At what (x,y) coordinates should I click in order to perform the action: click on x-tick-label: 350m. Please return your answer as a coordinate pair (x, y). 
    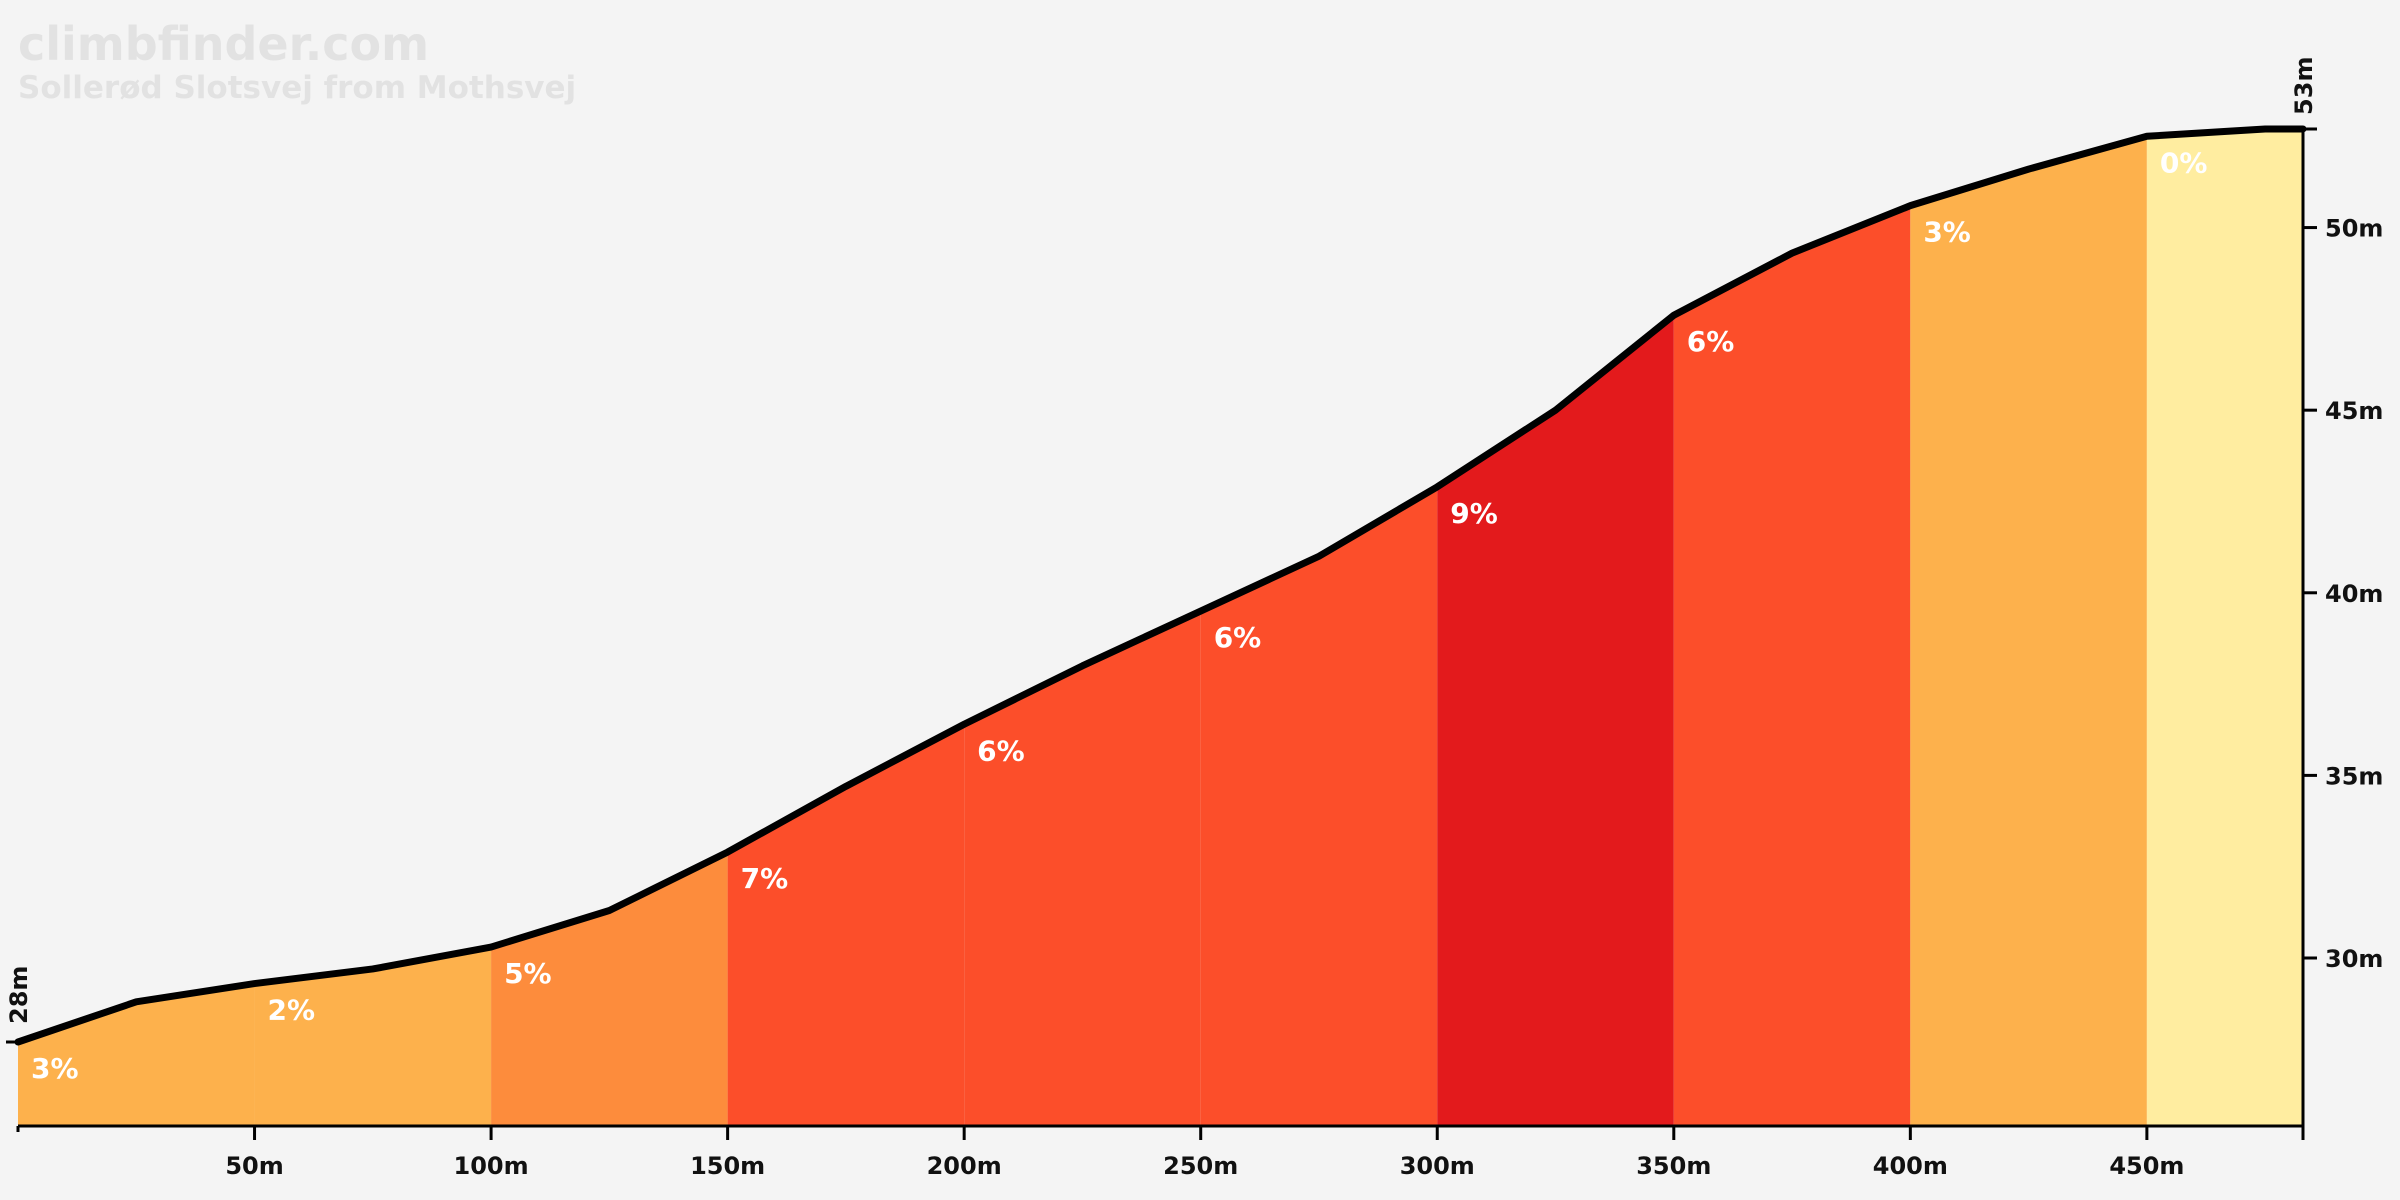
    Looking at the image, I should click on (1673, 1166).